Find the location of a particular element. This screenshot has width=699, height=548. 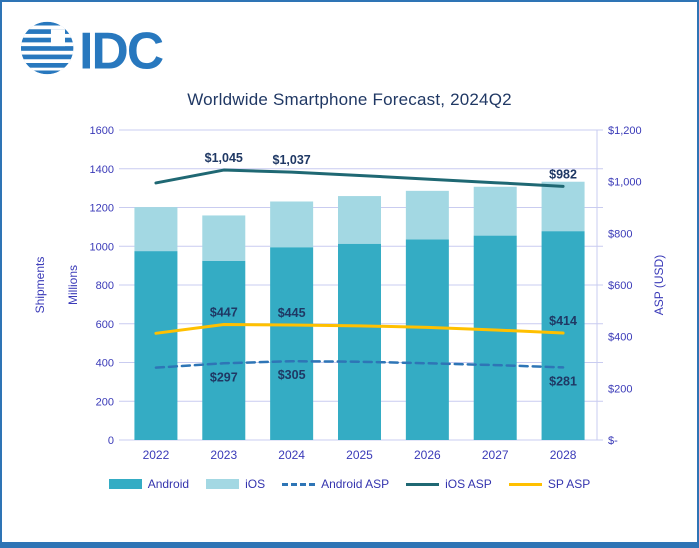

chart-title: Worldwide Smartphone Forecast, 2024Q2 is located at coordinates (349, 99).